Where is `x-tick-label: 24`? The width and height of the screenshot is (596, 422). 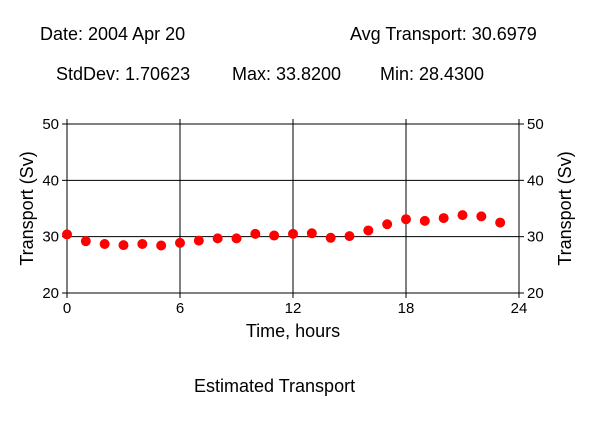
x-tick-label: 24 is located at coordinates (519, 308).